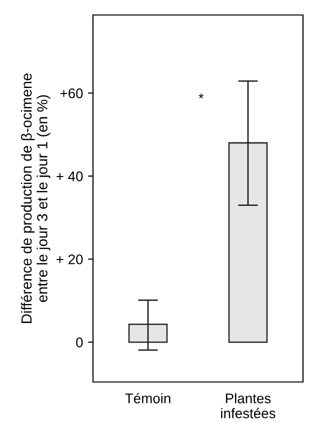 Image resolution: width=321 pixels, height=438 pixels. I want to click on y-tick-label: 0, so click(79, 342).